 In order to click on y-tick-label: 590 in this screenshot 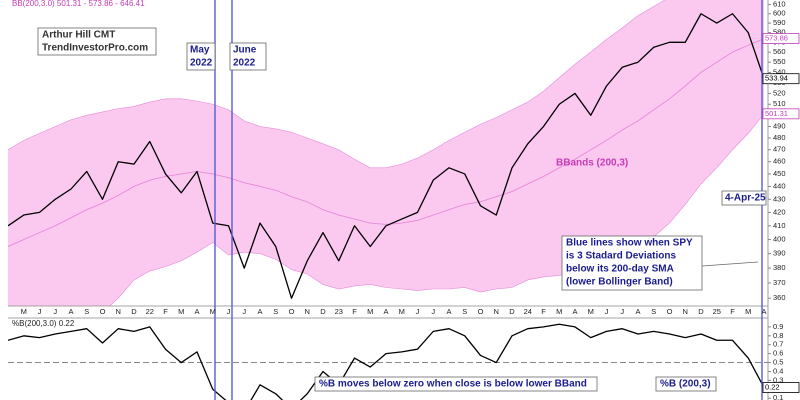, I will do `click(779, 22)`.